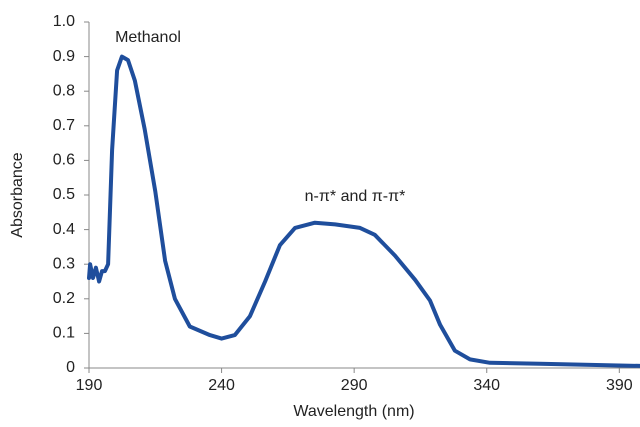 Image resolution: width=640 pixels, height=427 pixels. I want to click on annotation: Methanol, so click(148, 37).